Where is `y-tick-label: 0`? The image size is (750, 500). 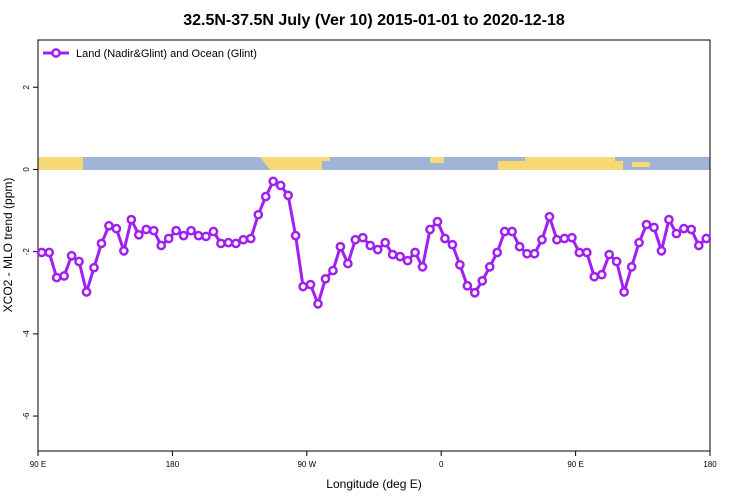
y-tick-label: 0 is located at coordinates (26, 169).